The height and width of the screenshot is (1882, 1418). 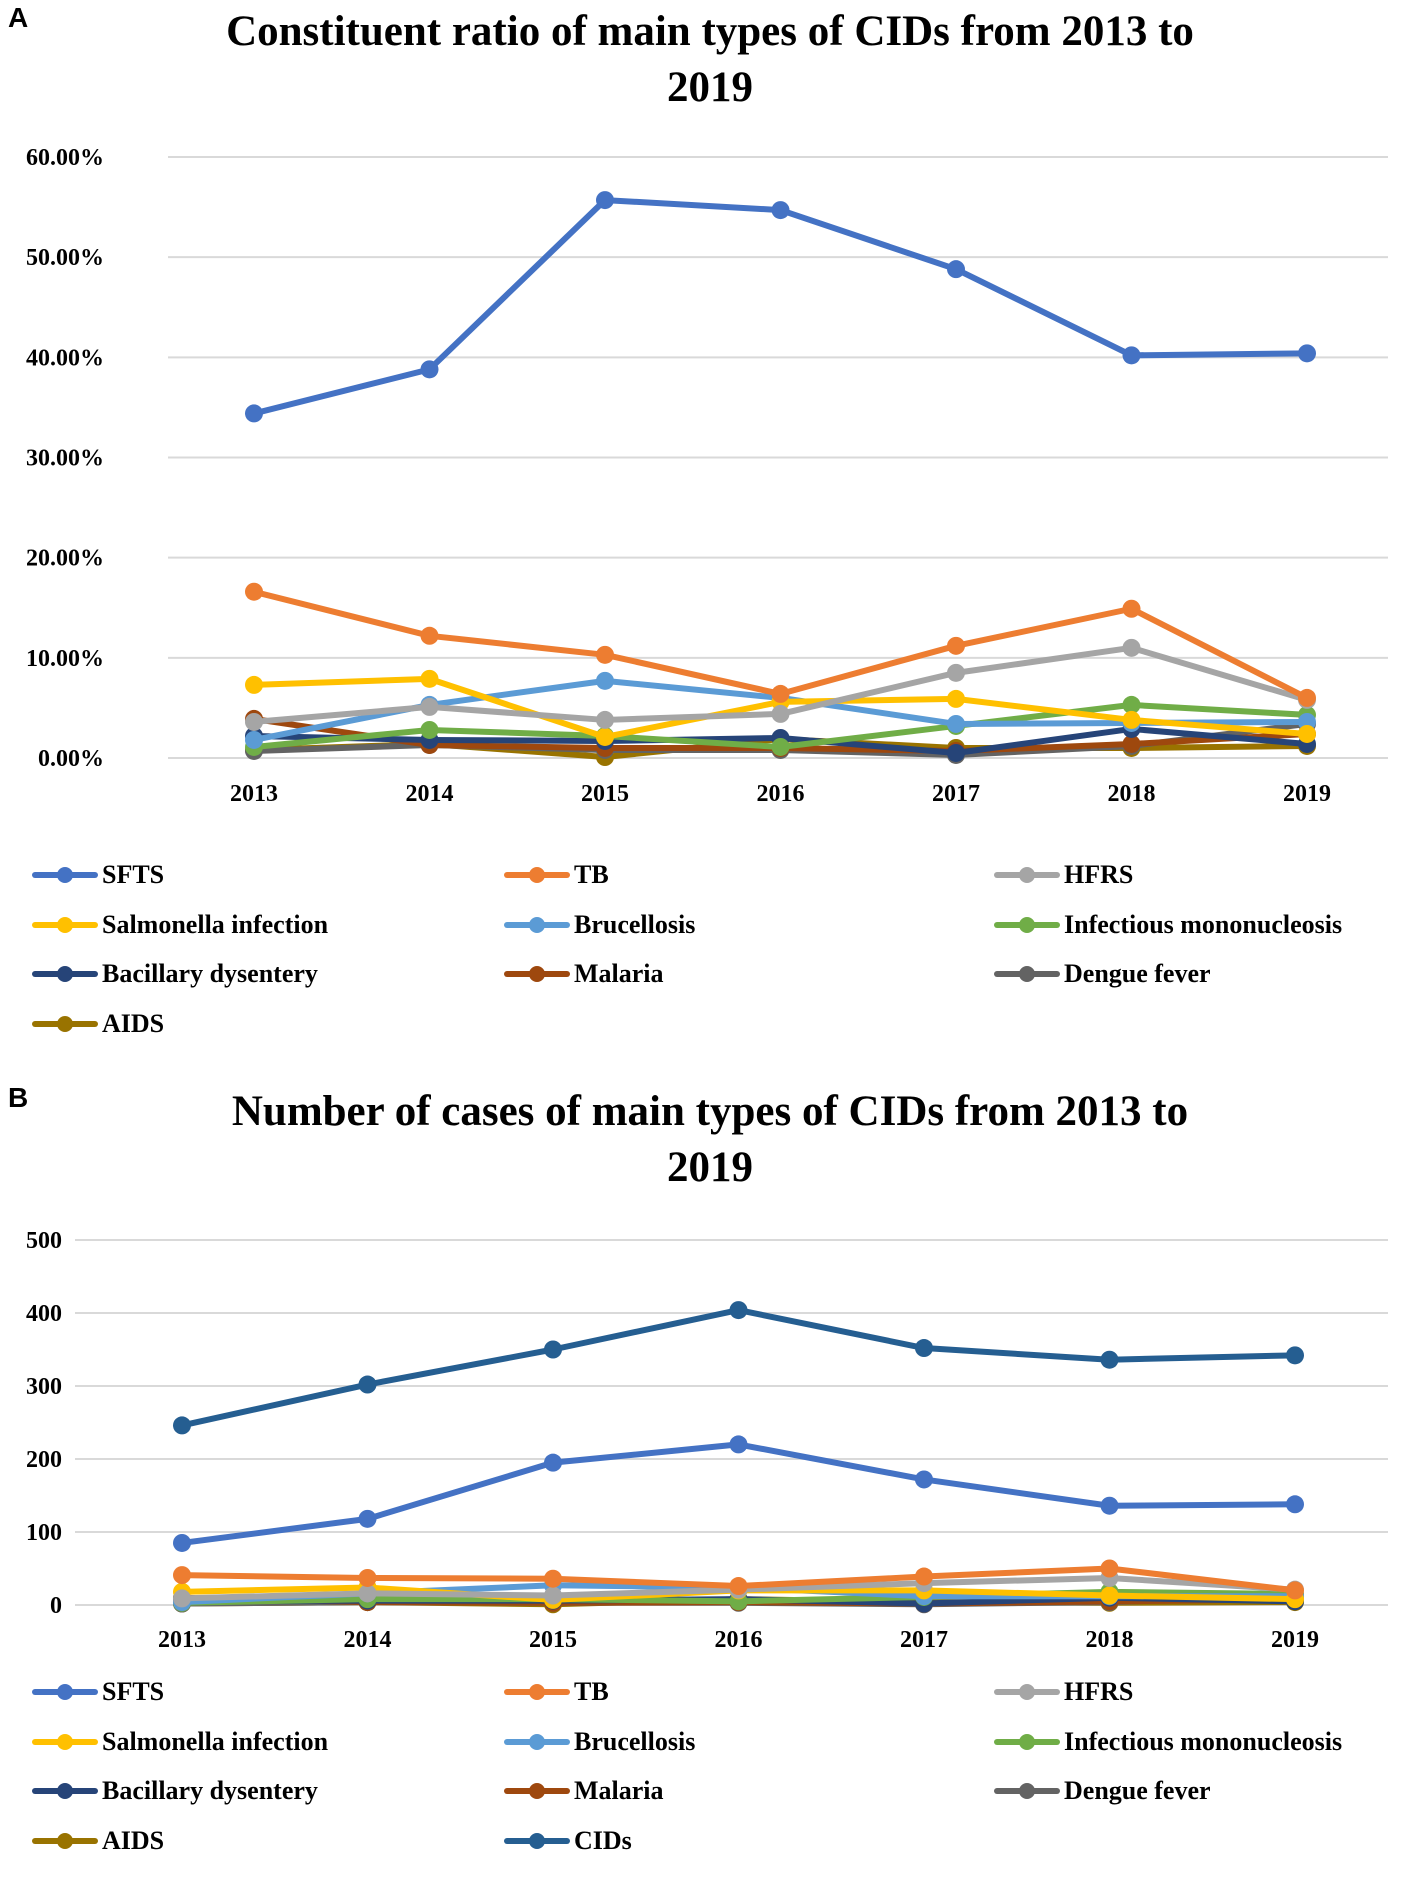 What do you see at coordinates (603, 1840) in the screenshot?
I see `legend-label: CIDs` at bounding box center [603, 1840].